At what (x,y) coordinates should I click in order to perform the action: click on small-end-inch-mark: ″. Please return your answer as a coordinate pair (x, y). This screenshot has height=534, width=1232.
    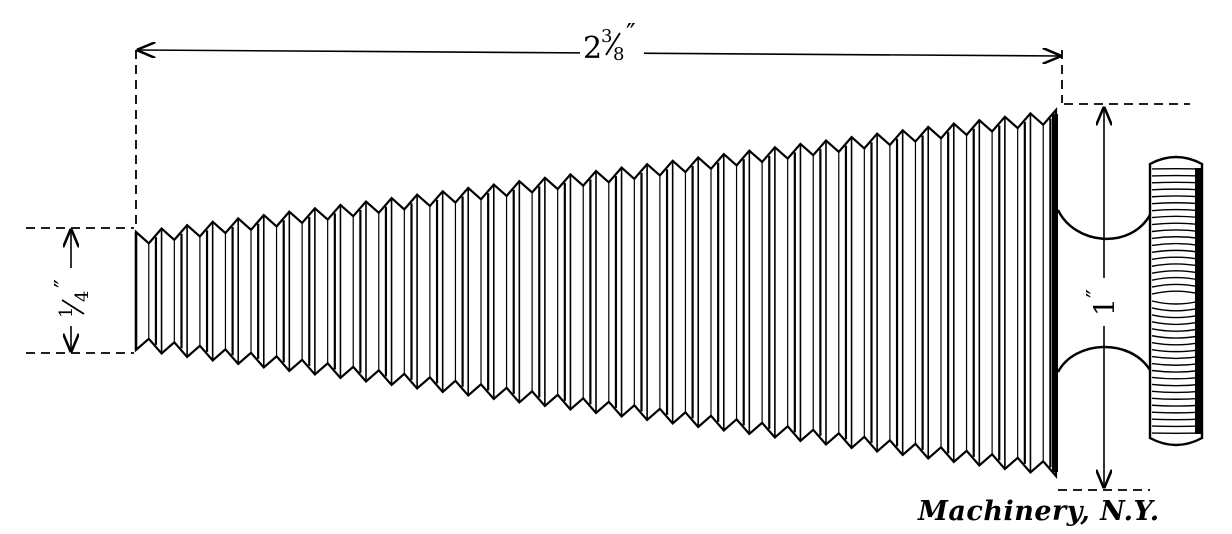
    Looking at the image, I should click on (64, 283).